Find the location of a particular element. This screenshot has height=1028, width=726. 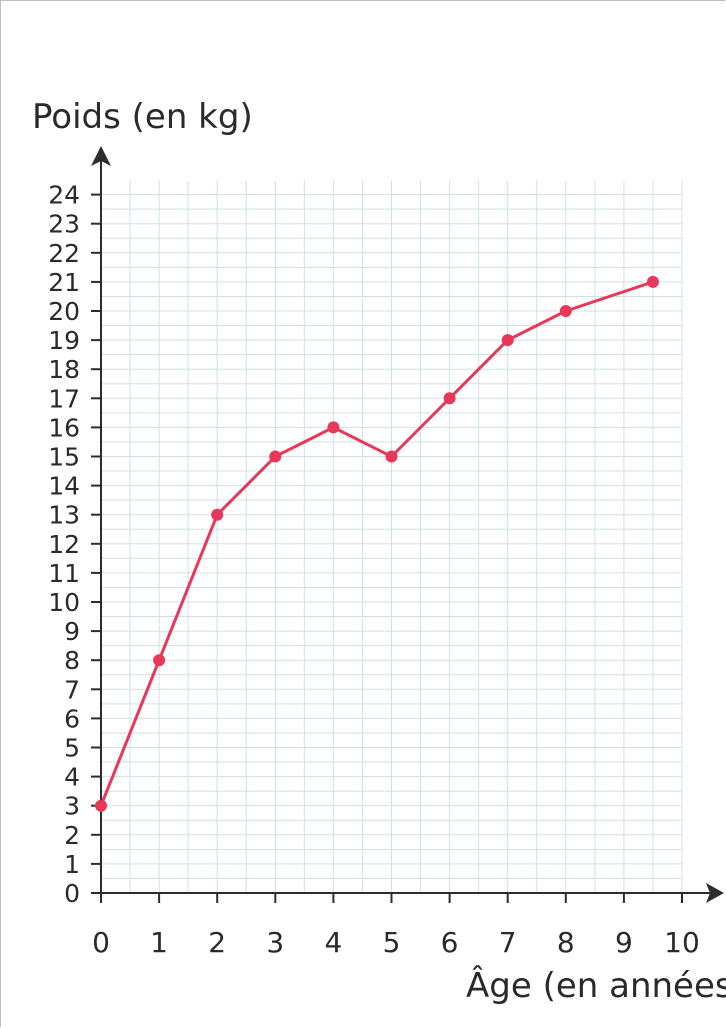

y-tick-label: 10 is located at coordinates (64, 602).